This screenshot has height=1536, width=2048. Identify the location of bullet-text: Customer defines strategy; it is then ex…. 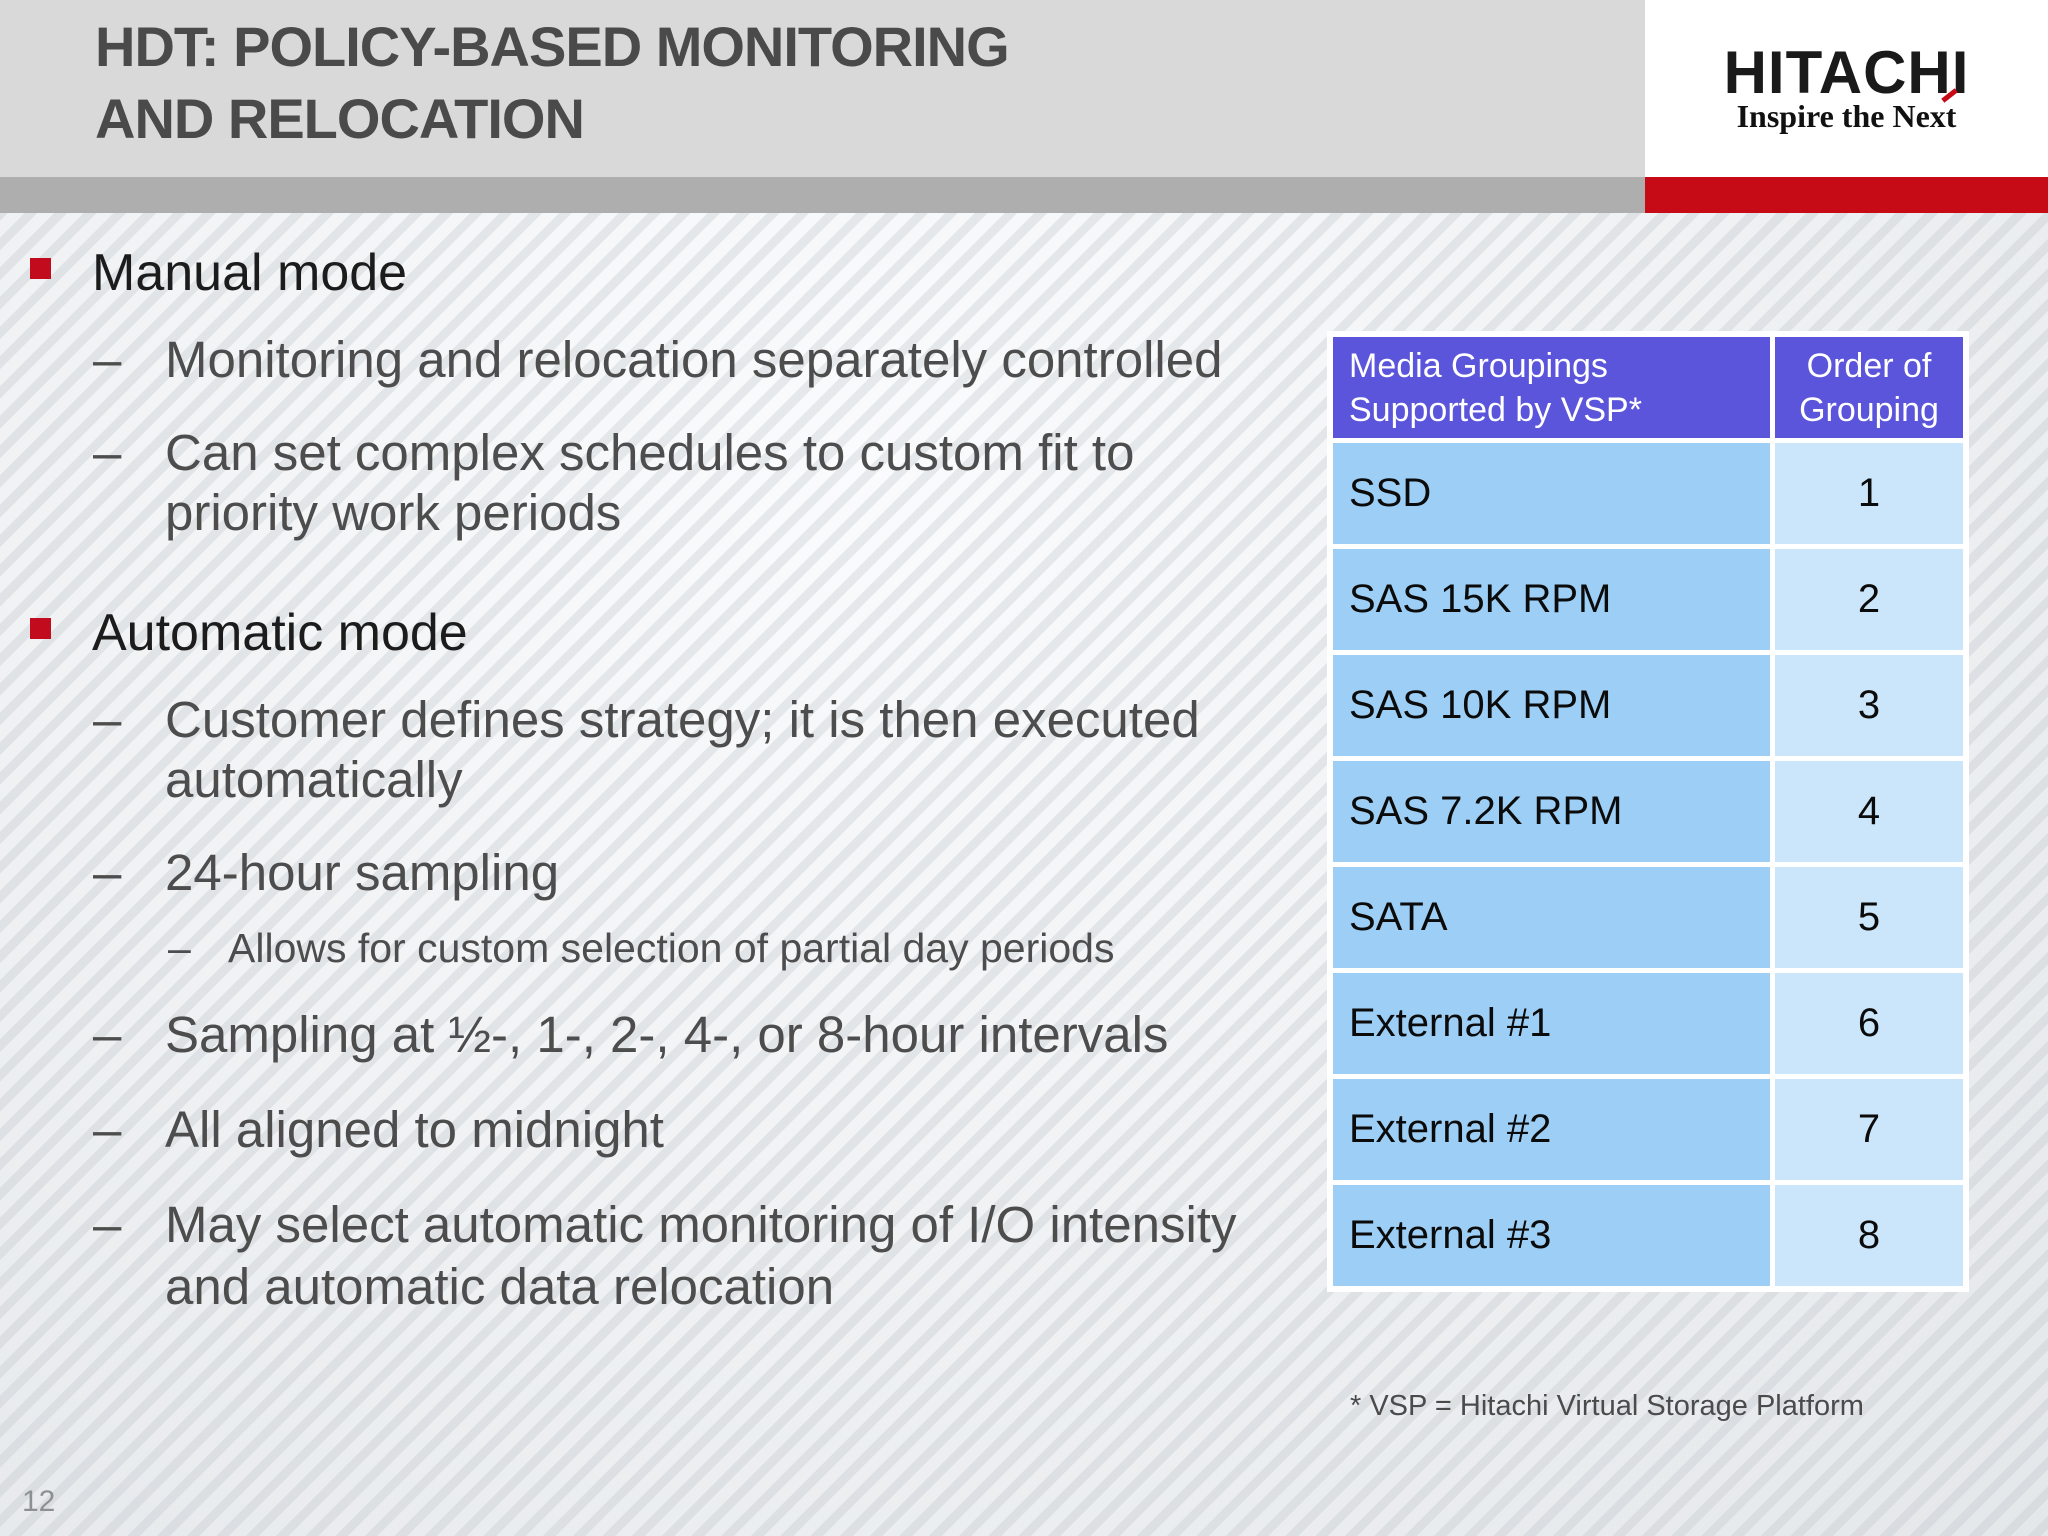
(682, 719).